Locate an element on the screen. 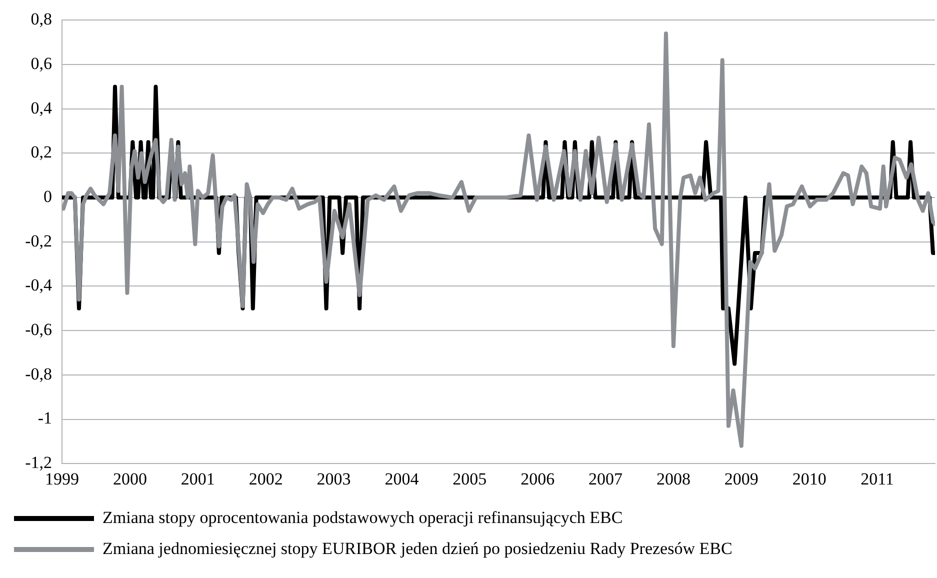 The width and height of the screenshot is (937, 578). x-tick-label: 2001 is located at coordinates (197, 478).